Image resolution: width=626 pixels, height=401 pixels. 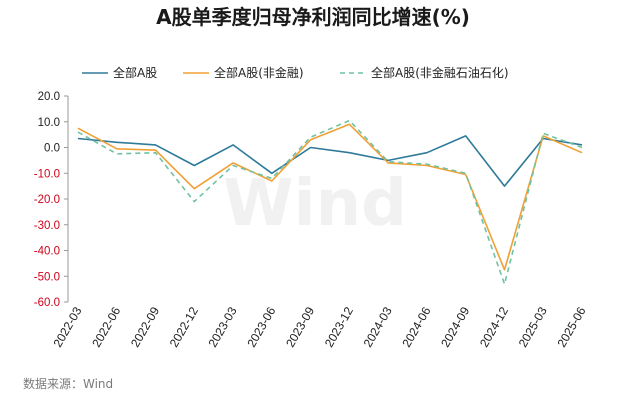 I want to click on y-tick-label: -50.0, so click(x=47, y=277).